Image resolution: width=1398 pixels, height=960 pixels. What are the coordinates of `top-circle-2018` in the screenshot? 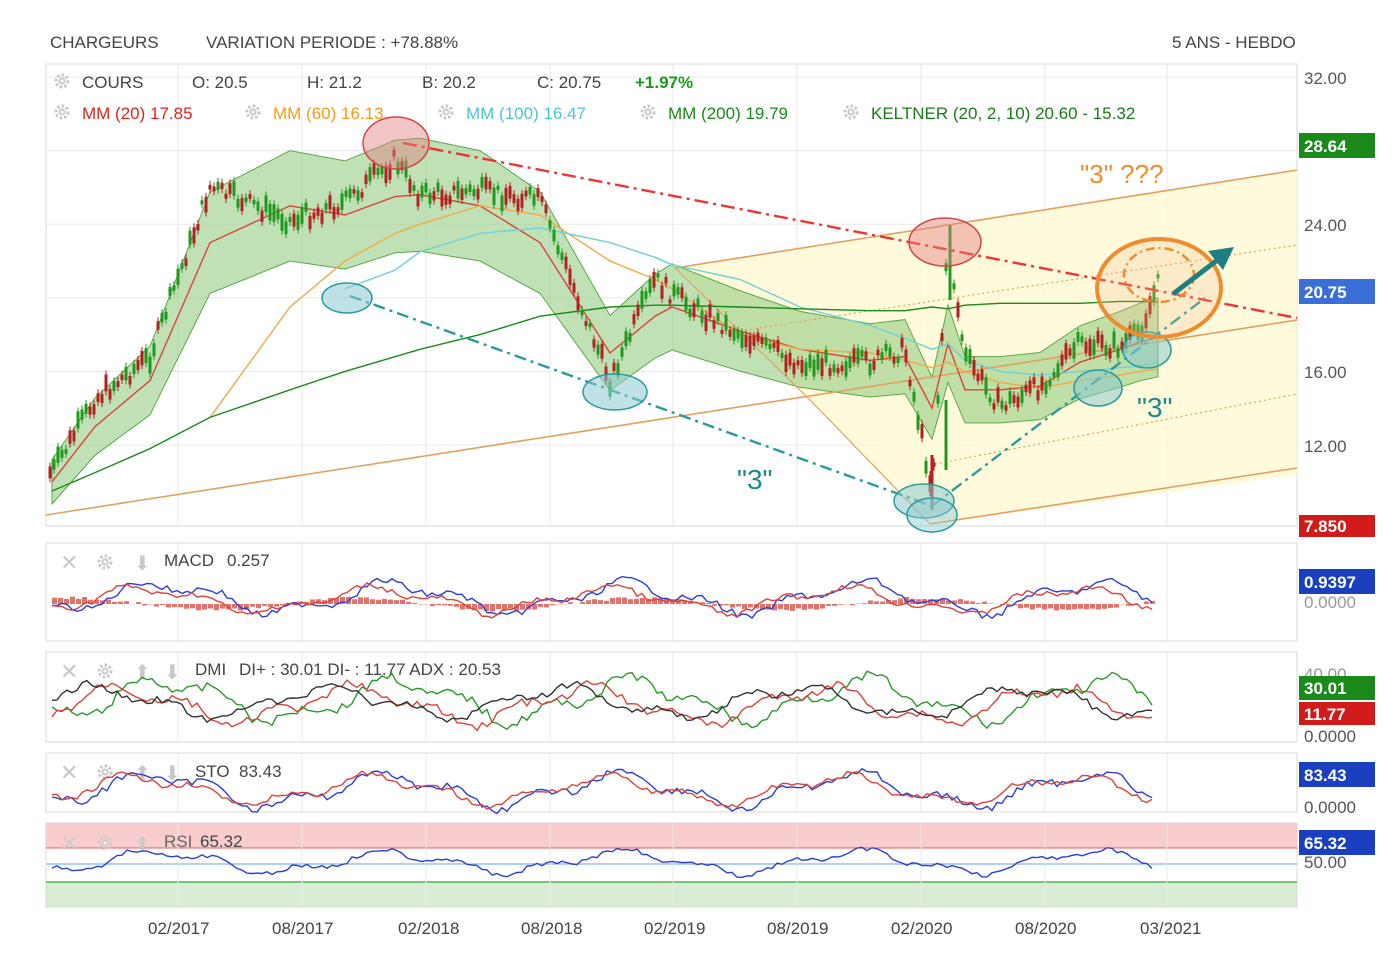 It's located at (396, 143).